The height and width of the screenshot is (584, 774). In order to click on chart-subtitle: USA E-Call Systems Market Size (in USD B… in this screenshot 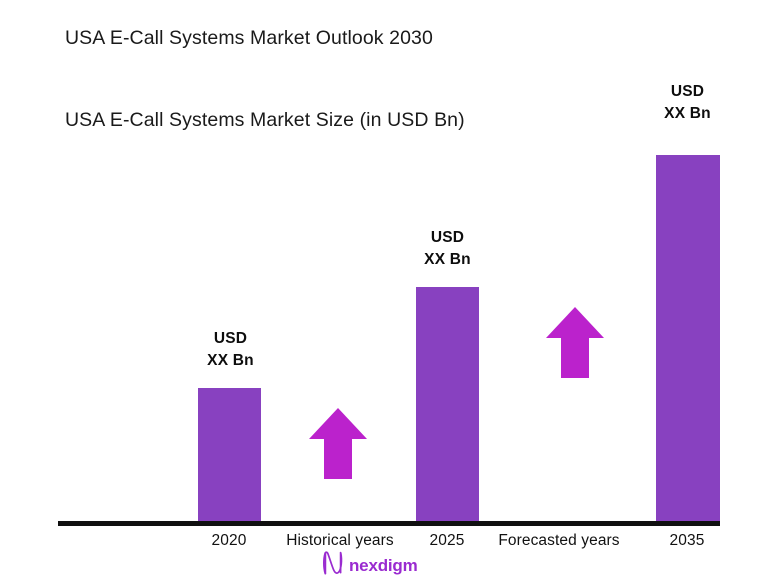, I will do `click(265, 120)`.